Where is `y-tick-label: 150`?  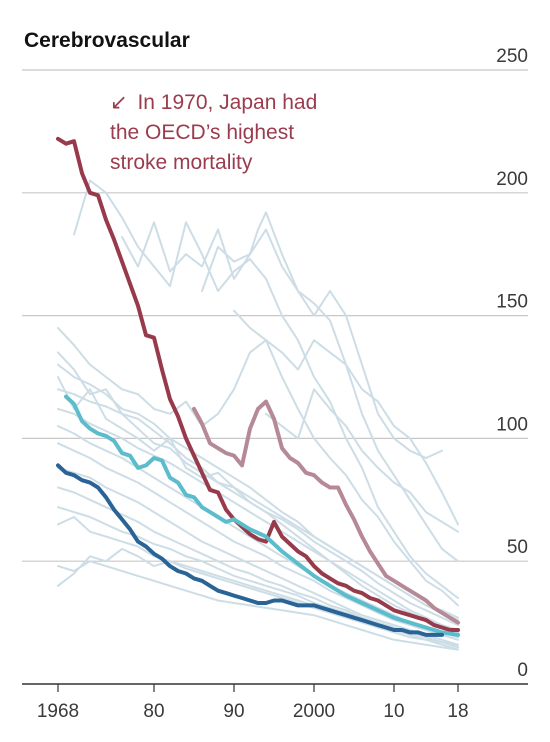
y-tick-label: 150 is located at coordinates (512, 302).